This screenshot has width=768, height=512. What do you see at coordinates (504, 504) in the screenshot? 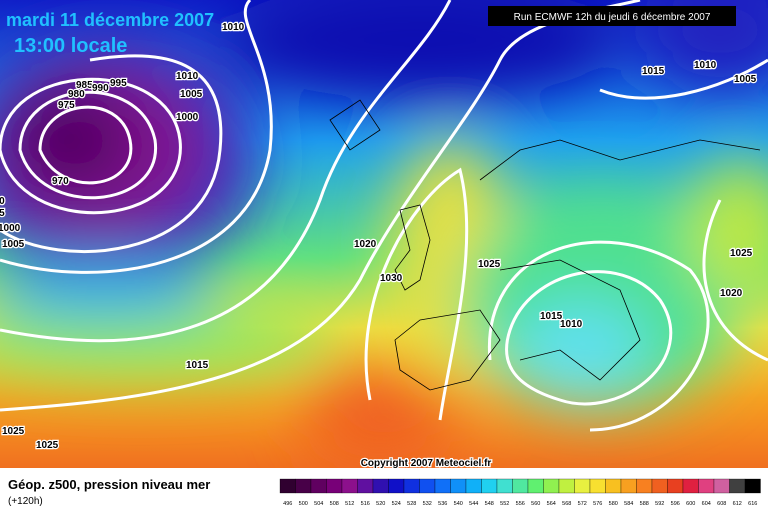
I see `scale-label: 552` at bounding box center [504, 504].